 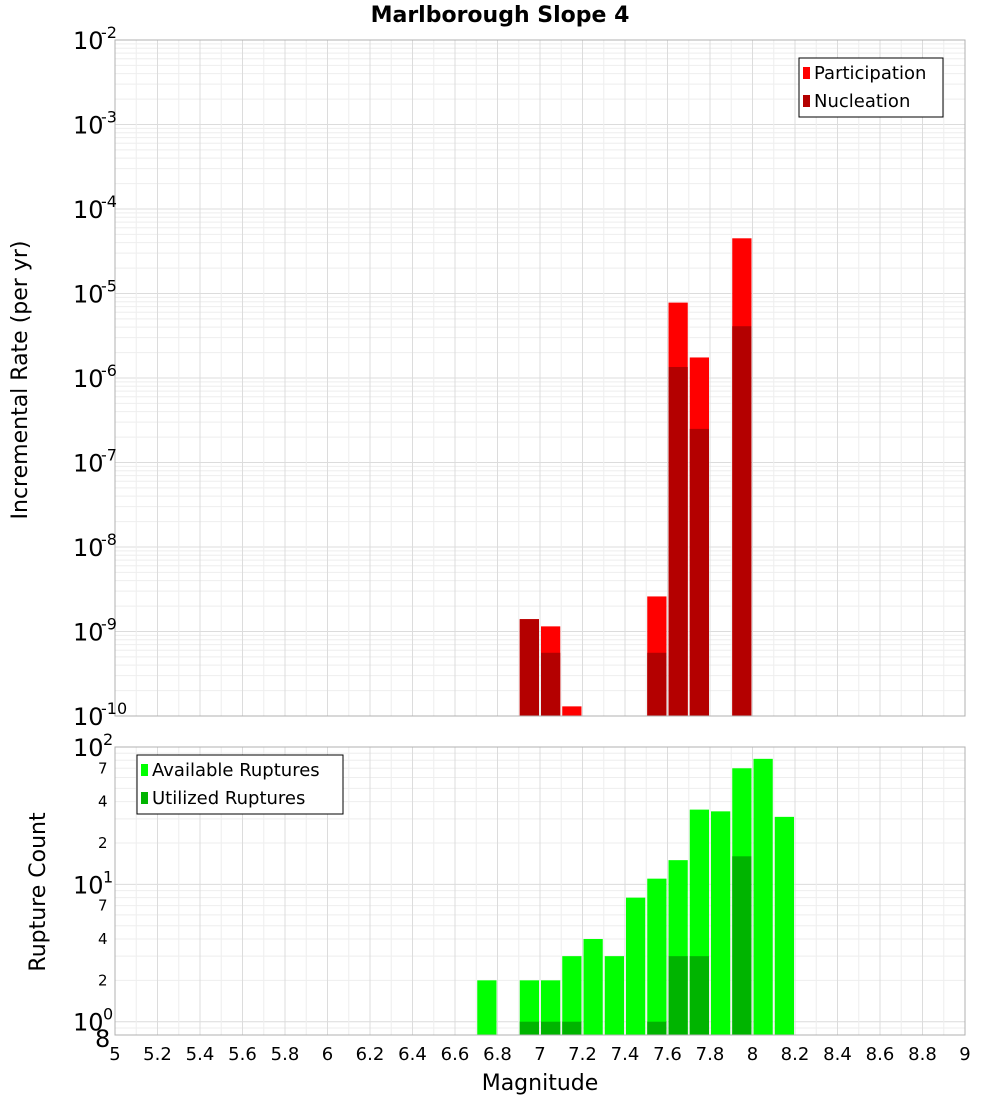 I want to click on x-tick-label: 7.4, so click(x=625, y=1054).